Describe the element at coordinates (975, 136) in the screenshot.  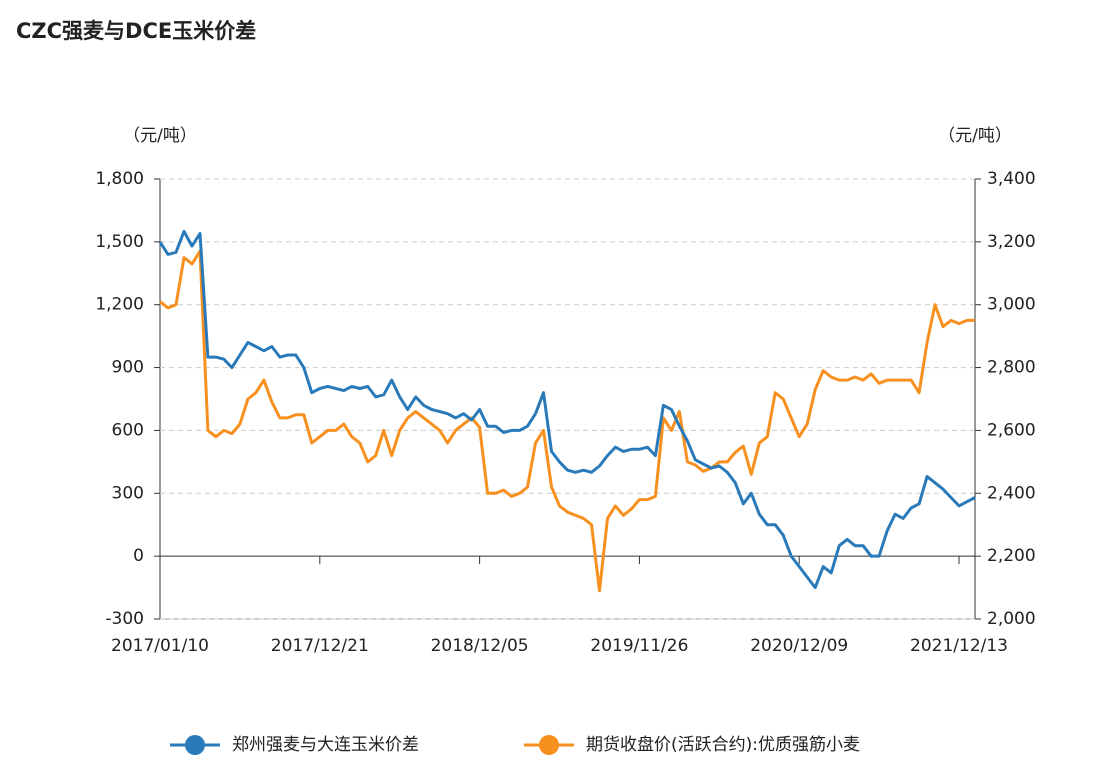
I see `y2-axis-unit: （元/吨）` at that location.